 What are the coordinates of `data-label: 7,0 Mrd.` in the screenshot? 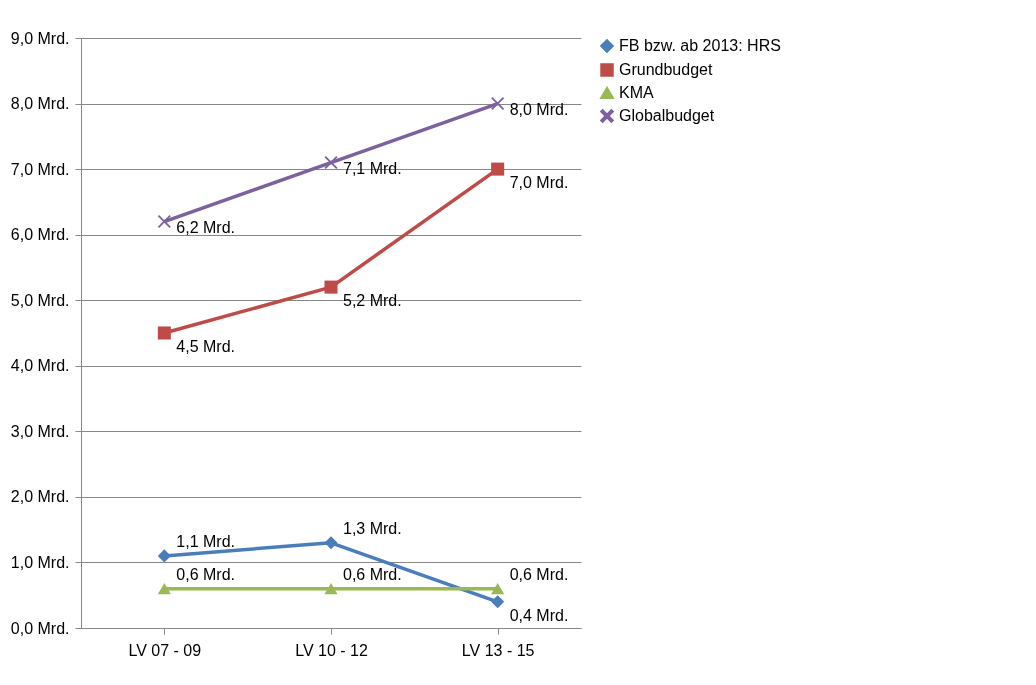 It's located at (539, 183).